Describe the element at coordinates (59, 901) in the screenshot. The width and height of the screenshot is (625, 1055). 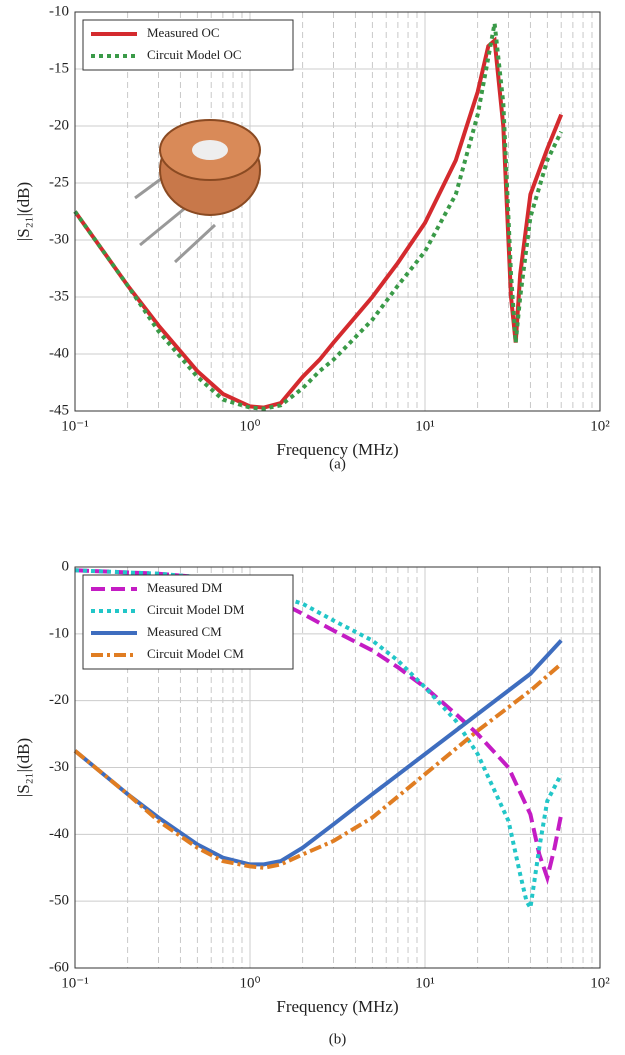
I see `y-tick-label: -50` at that location.